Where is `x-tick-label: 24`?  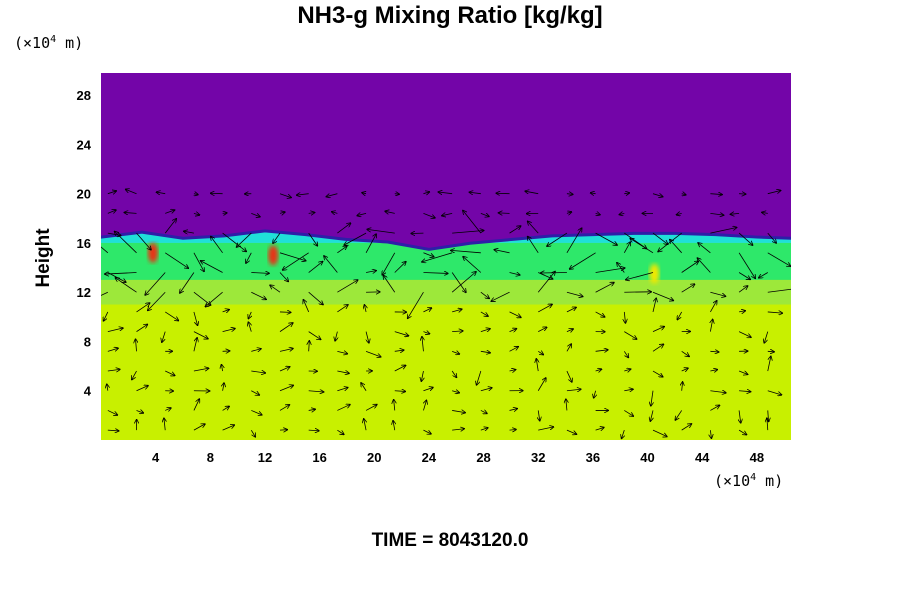
x-tick-label: 24 is located at coordinates (429, 457).